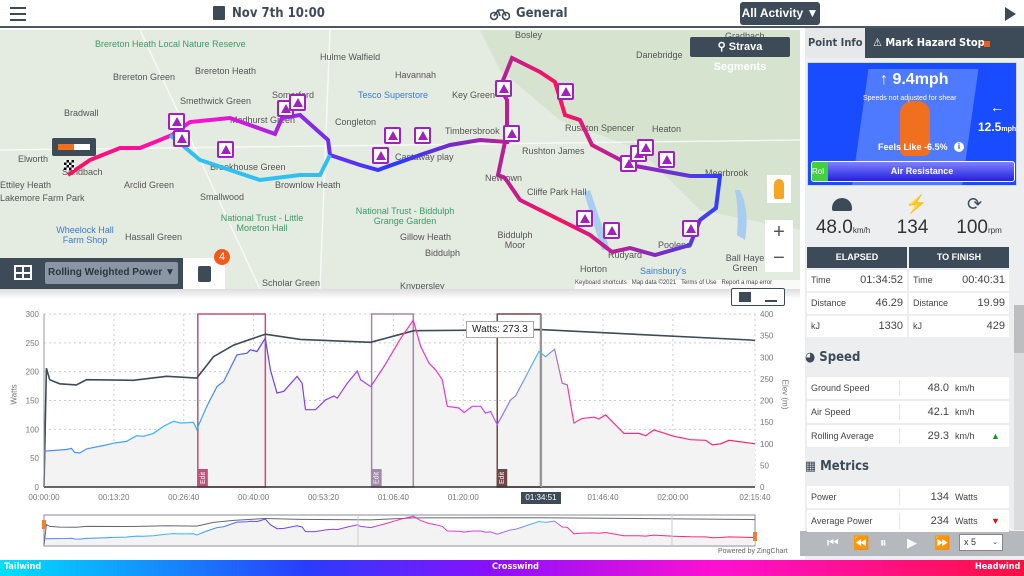 The image size is (1024, 576). I want to click on y2-axis-label: Elev (m), so click(785, 394).